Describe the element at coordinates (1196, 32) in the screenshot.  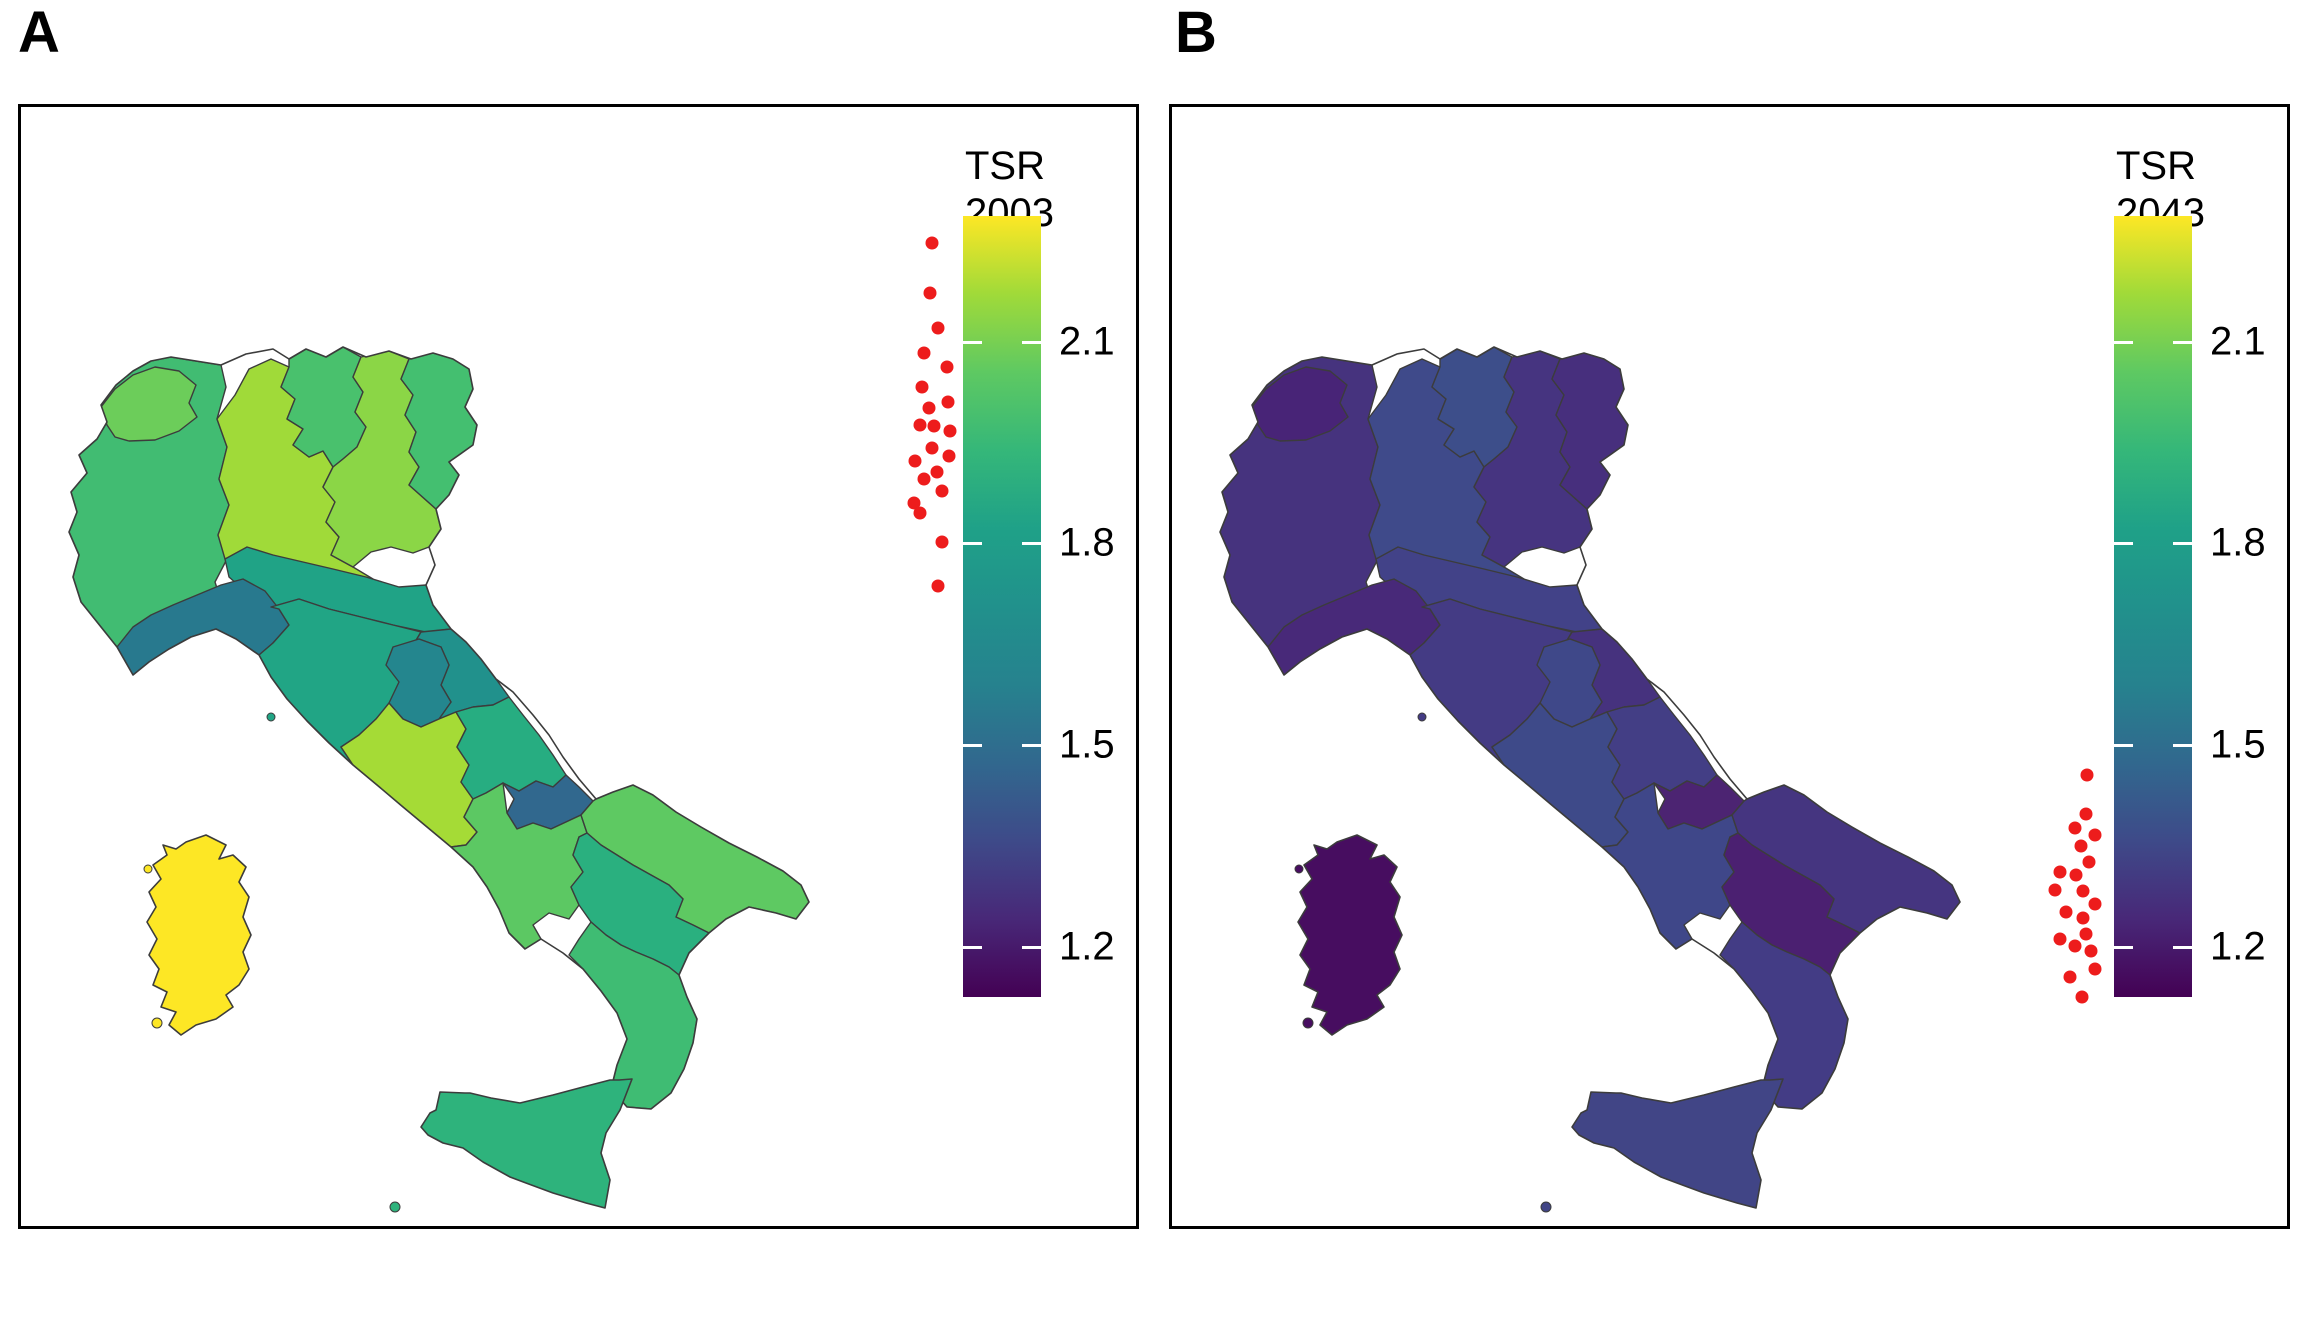
I see `panel-label-b: B` at that location.